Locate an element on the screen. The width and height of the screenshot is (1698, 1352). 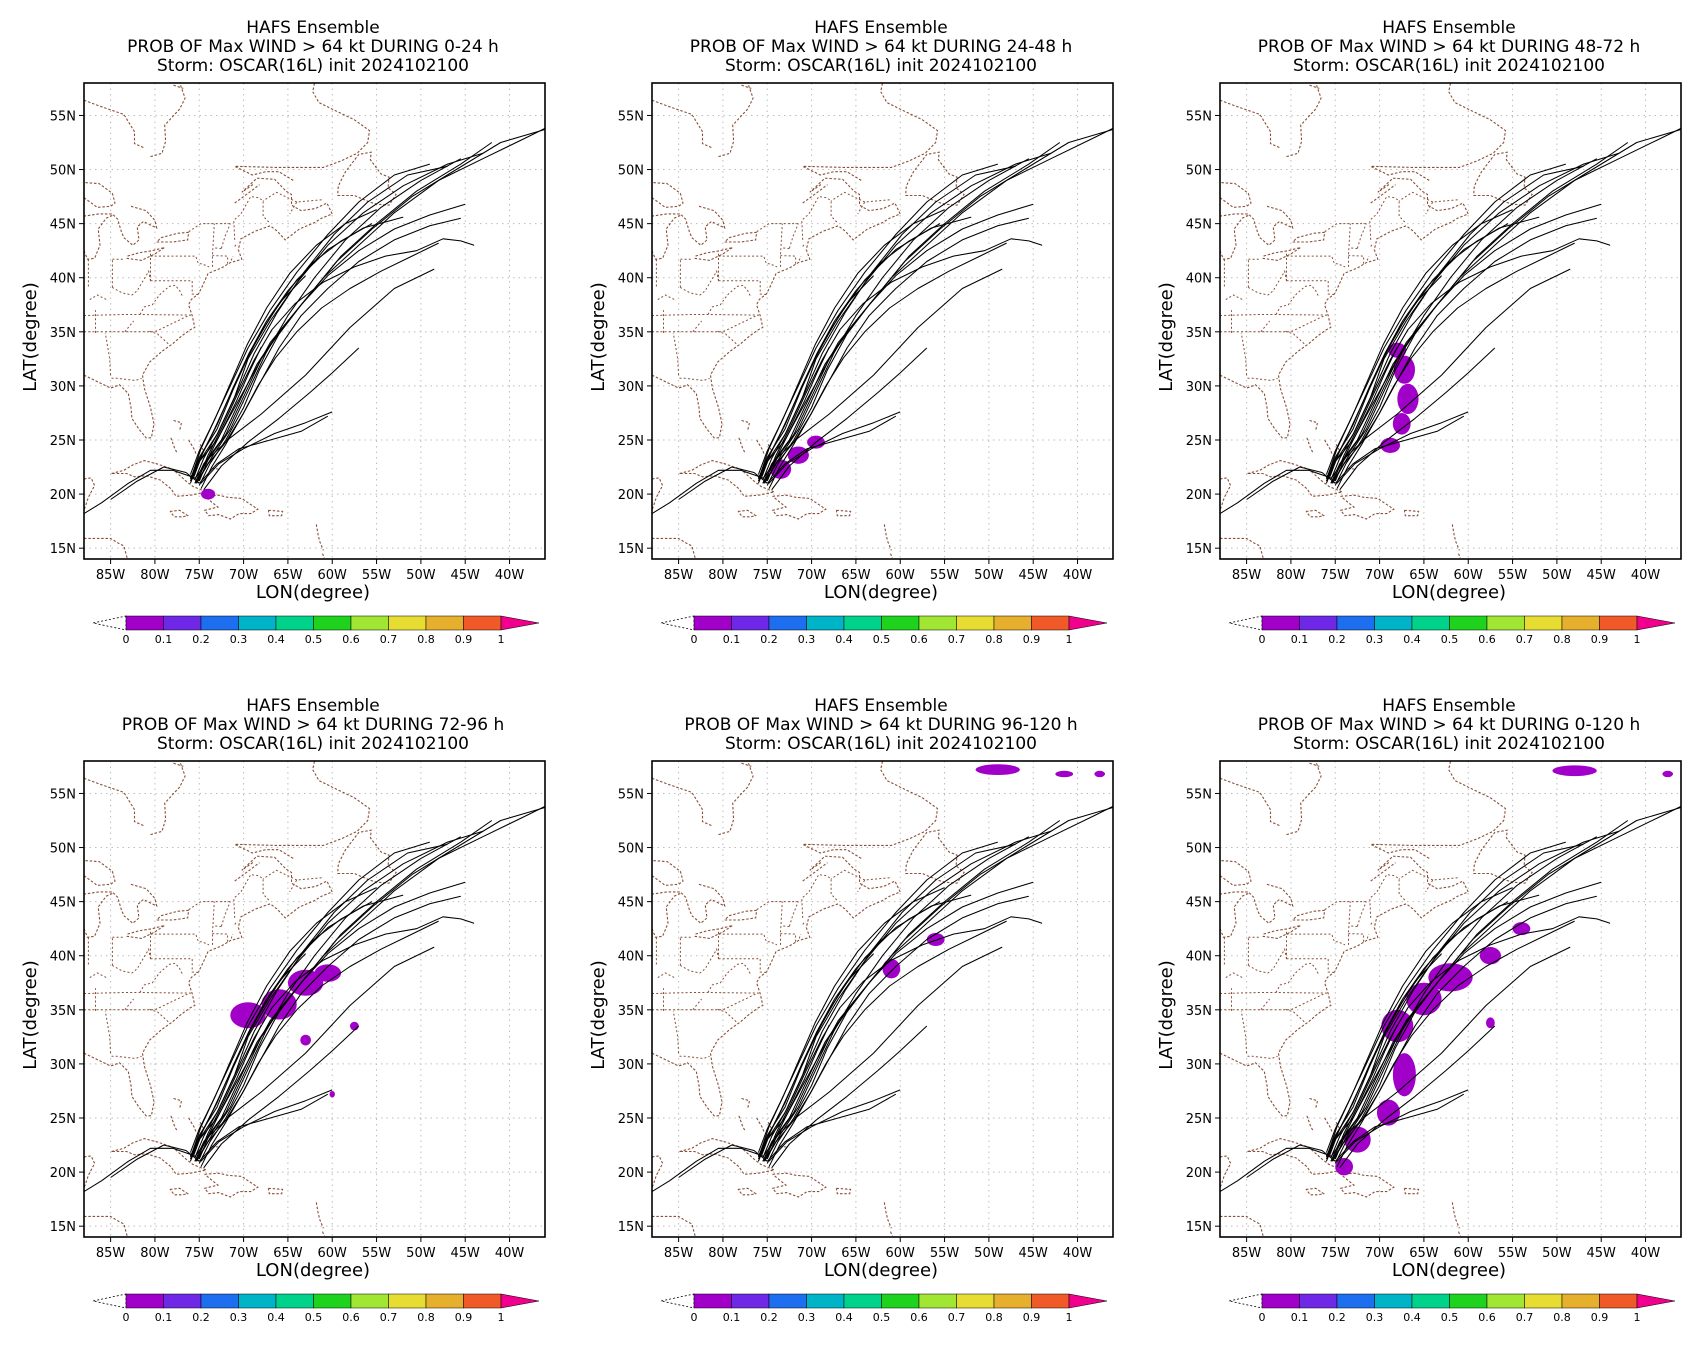
panel-1-ytick-label-3: 30N is located at coordinates (63, 387).